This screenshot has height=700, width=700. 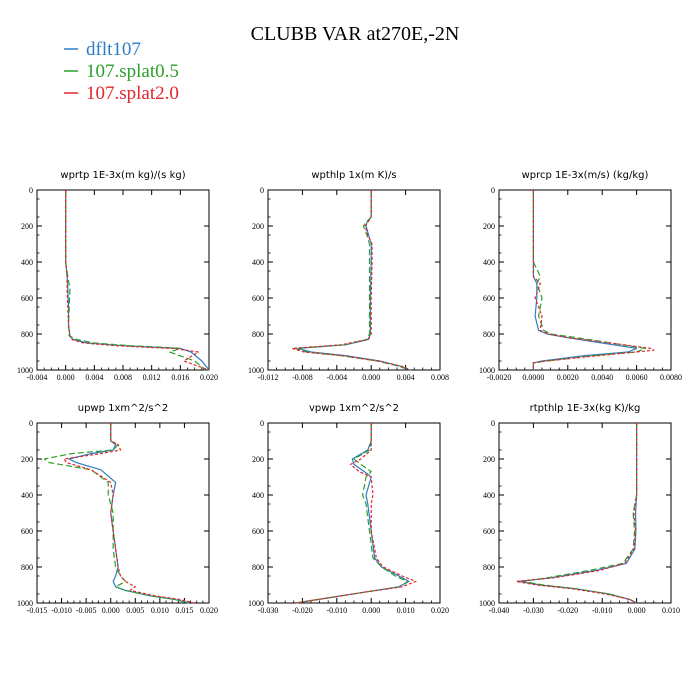 I want to click on x-tick-label: 0.008, so click(x=440, y=377).